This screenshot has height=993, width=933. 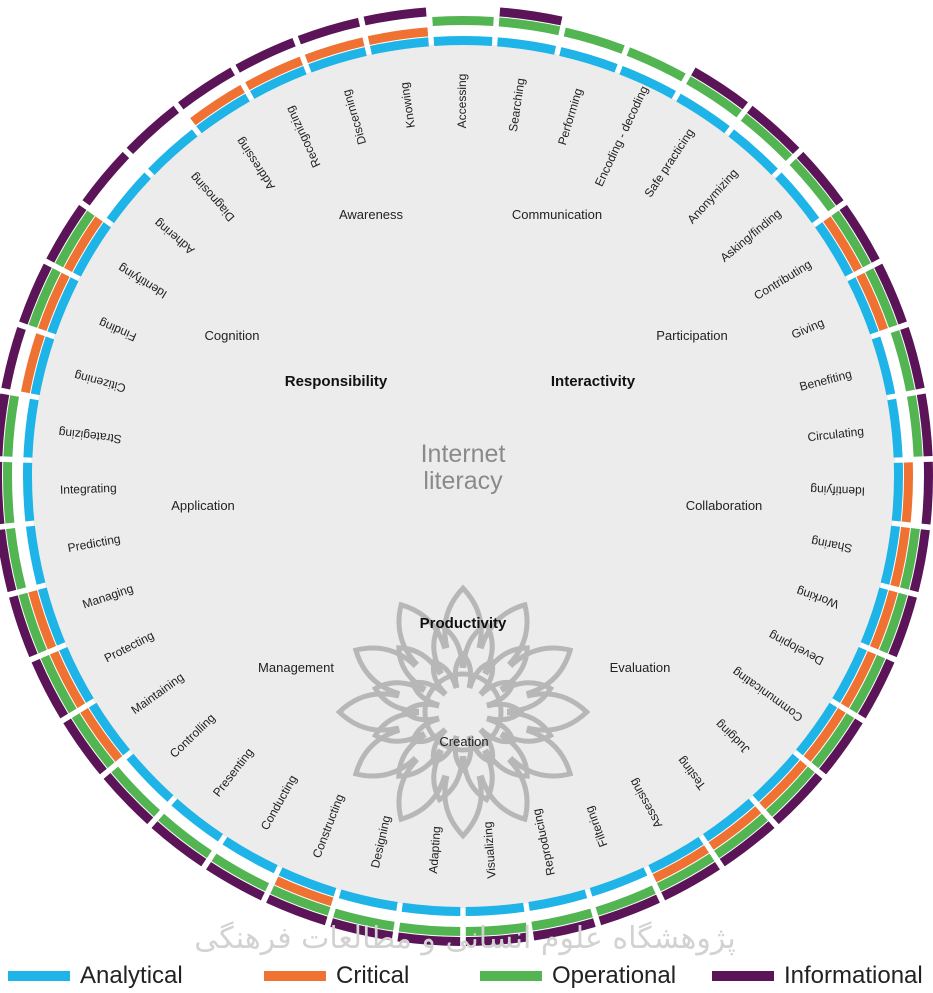 I want to click on category-evaluation: Evaluation, so click(x=640, y=667).